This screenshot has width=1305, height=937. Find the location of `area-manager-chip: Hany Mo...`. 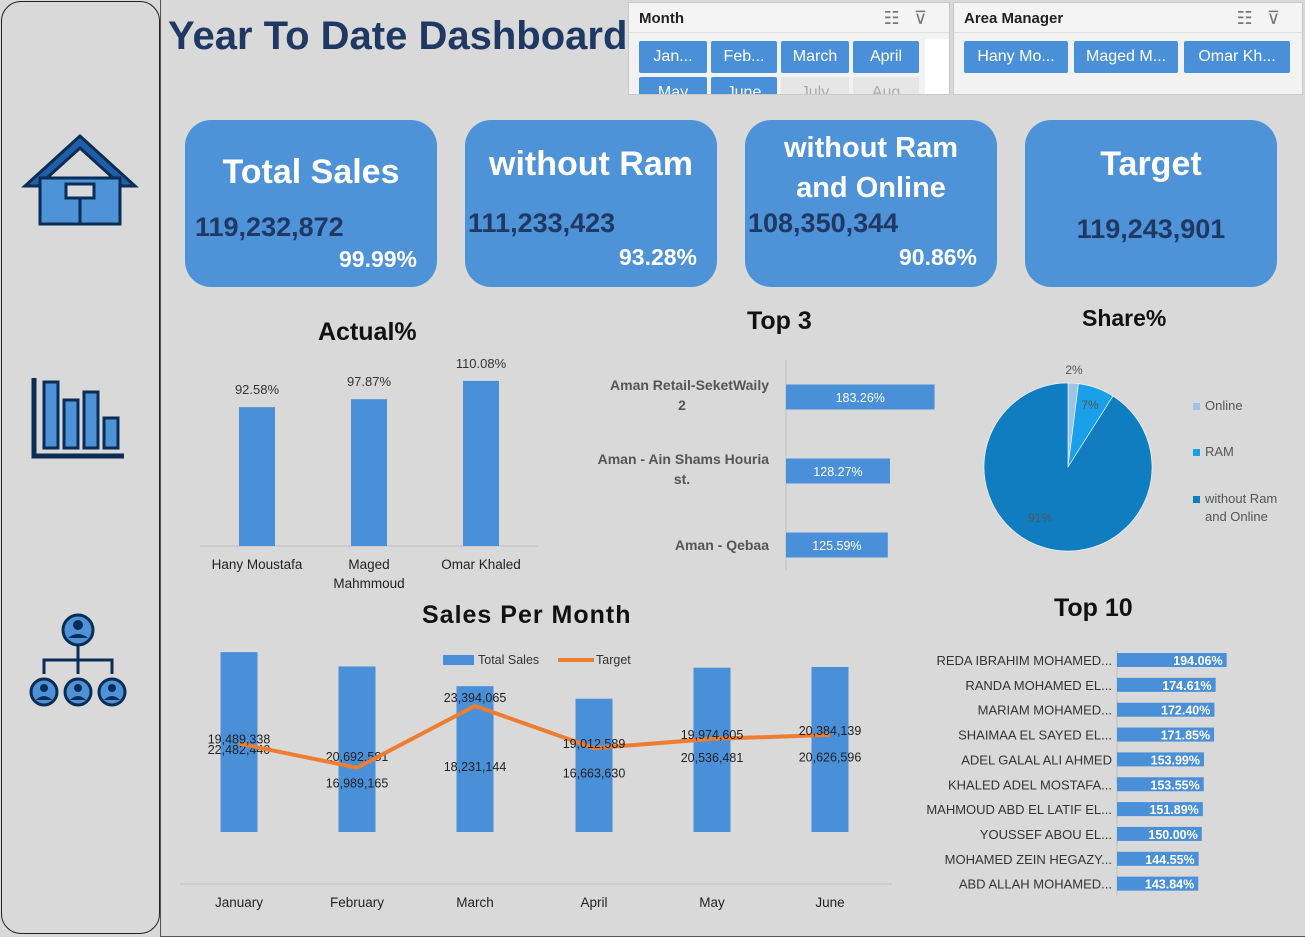

area-manager-chip: Hany Mo... is located at coordinates (1016, 57).